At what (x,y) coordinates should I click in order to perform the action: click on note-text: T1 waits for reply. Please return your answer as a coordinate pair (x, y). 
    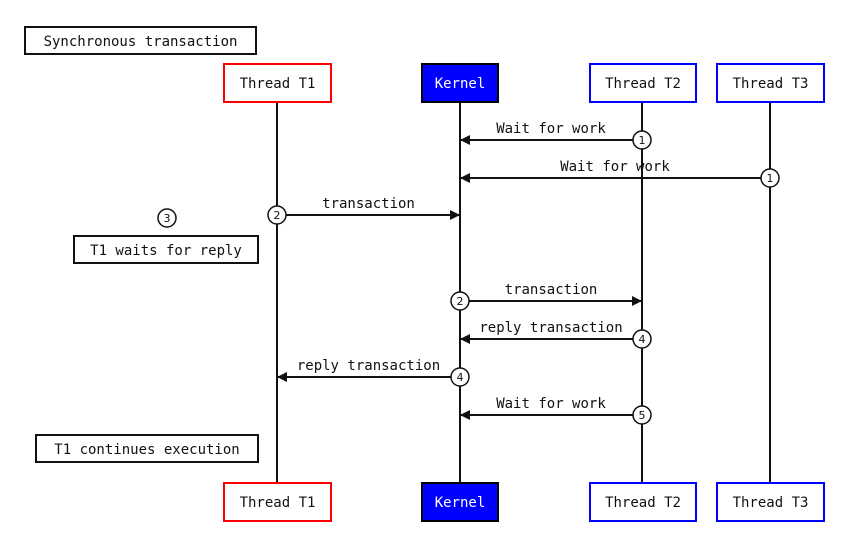
    Looking at the image, I should click on (166, 251).